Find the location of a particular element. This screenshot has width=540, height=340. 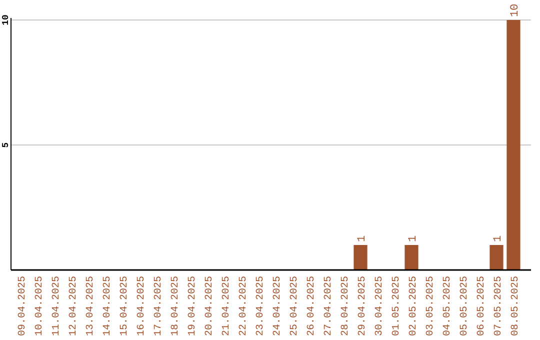

x-tick-label: 14.04.2025 is located at coordinates (108, 306).